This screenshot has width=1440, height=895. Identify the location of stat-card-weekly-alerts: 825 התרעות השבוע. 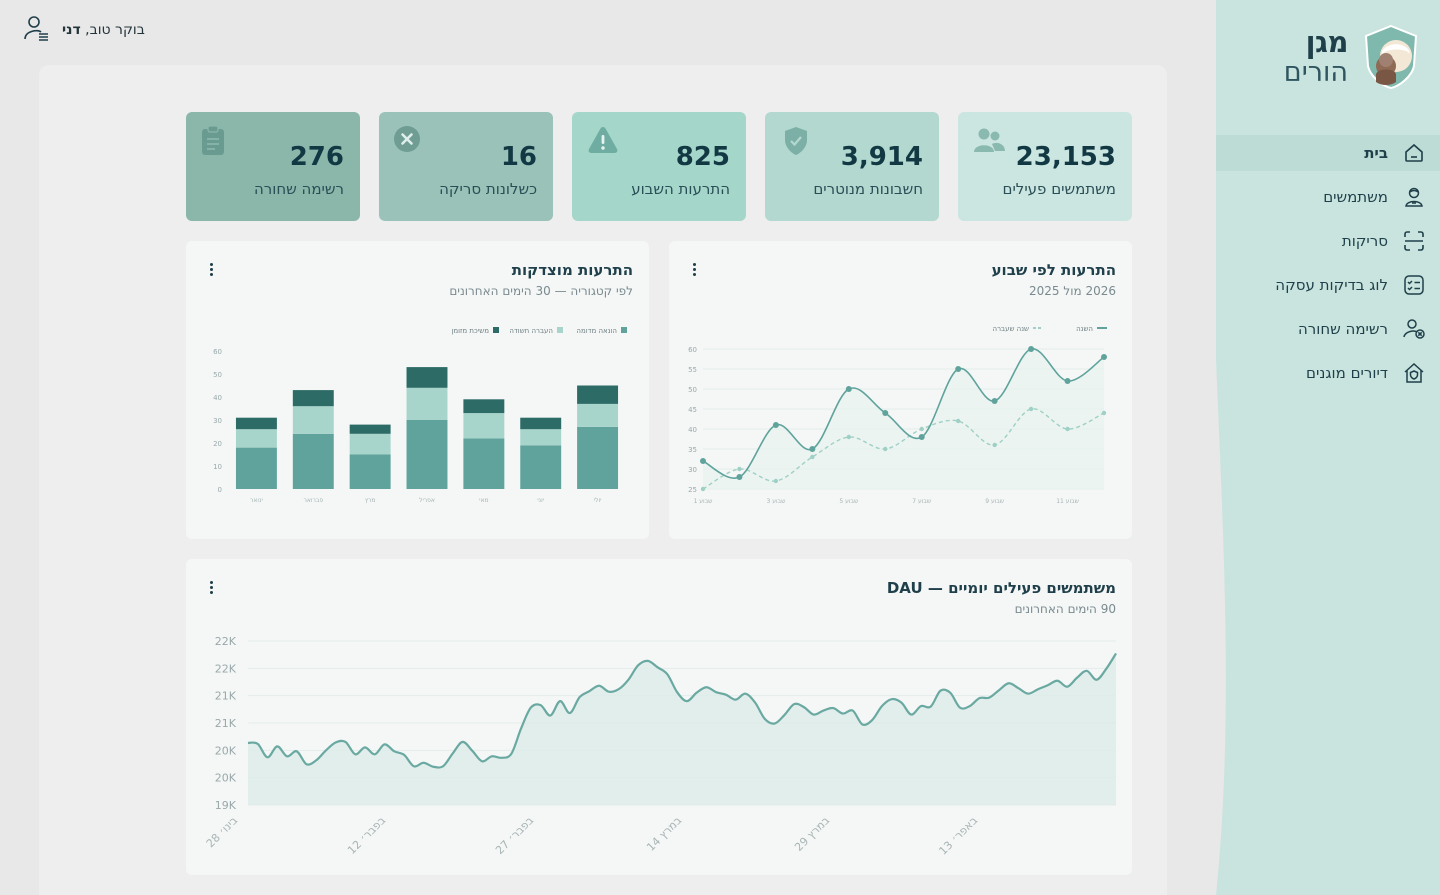
(659, 166).